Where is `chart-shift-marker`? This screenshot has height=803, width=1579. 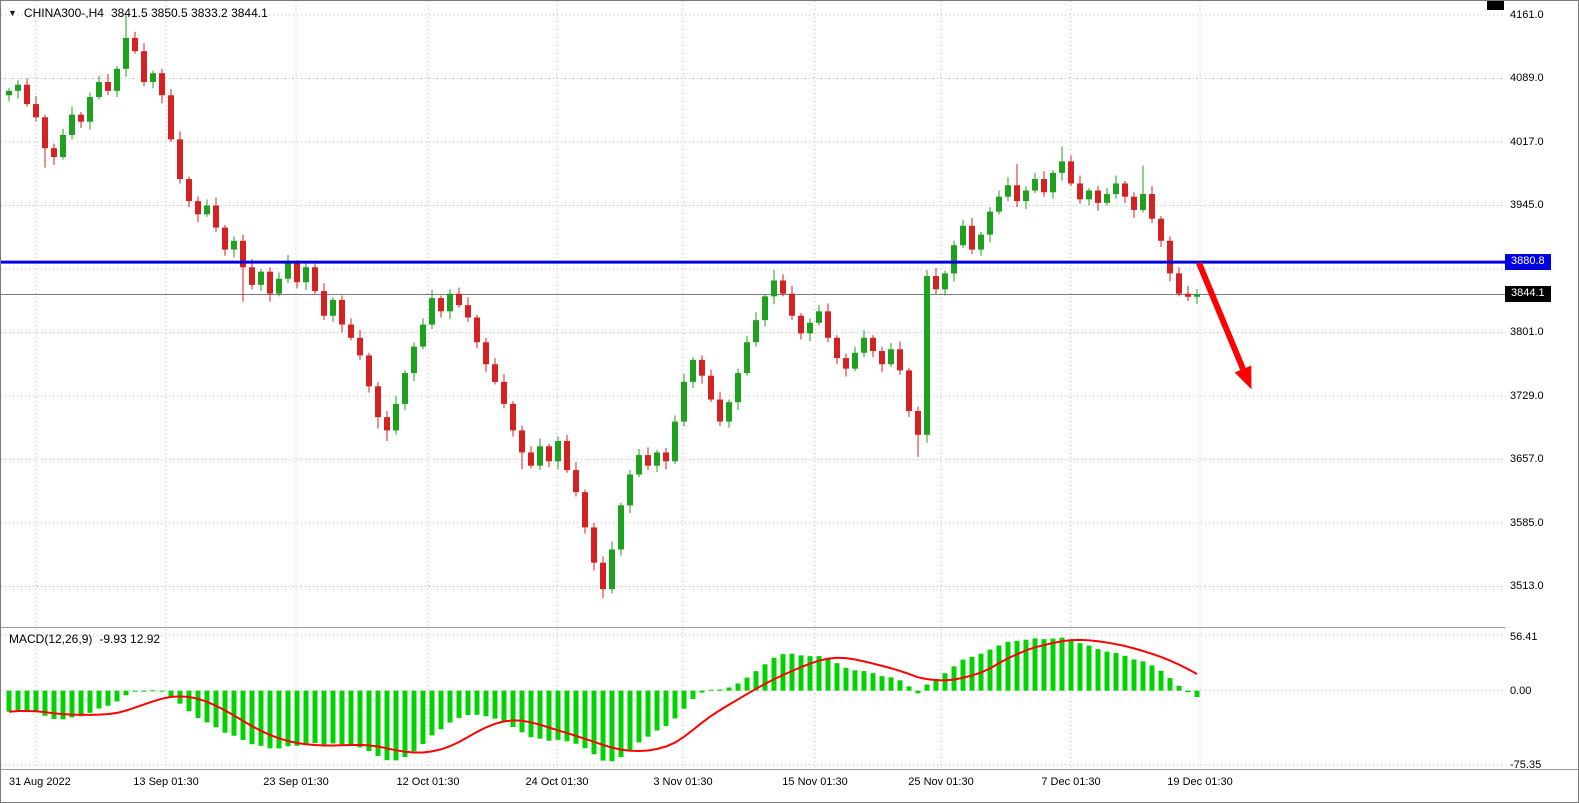
chart-shift-marker is located at coordinates (1495, 5).